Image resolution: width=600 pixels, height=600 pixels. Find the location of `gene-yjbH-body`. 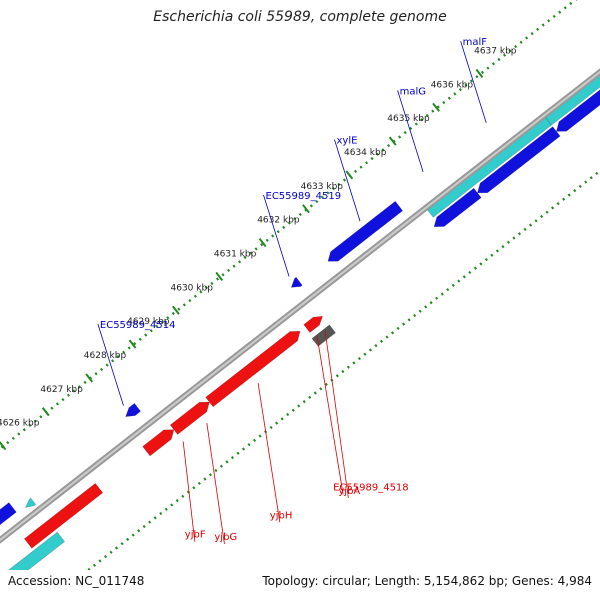

gene-yjbH-body is located at coordinates (253, 369).